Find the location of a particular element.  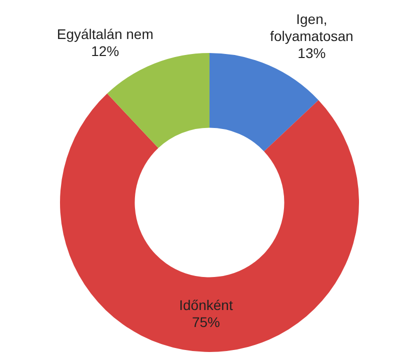

slice-label: Időnként is located at coordinates (206, 304).